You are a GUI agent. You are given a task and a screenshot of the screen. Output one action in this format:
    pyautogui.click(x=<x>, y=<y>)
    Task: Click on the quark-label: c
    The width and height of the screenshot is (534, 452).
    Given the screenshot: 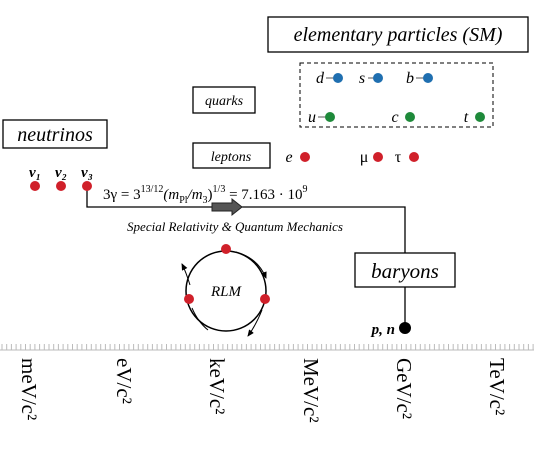 What is the action you would take?
    pyautogui.click(x=394, y=117)
    